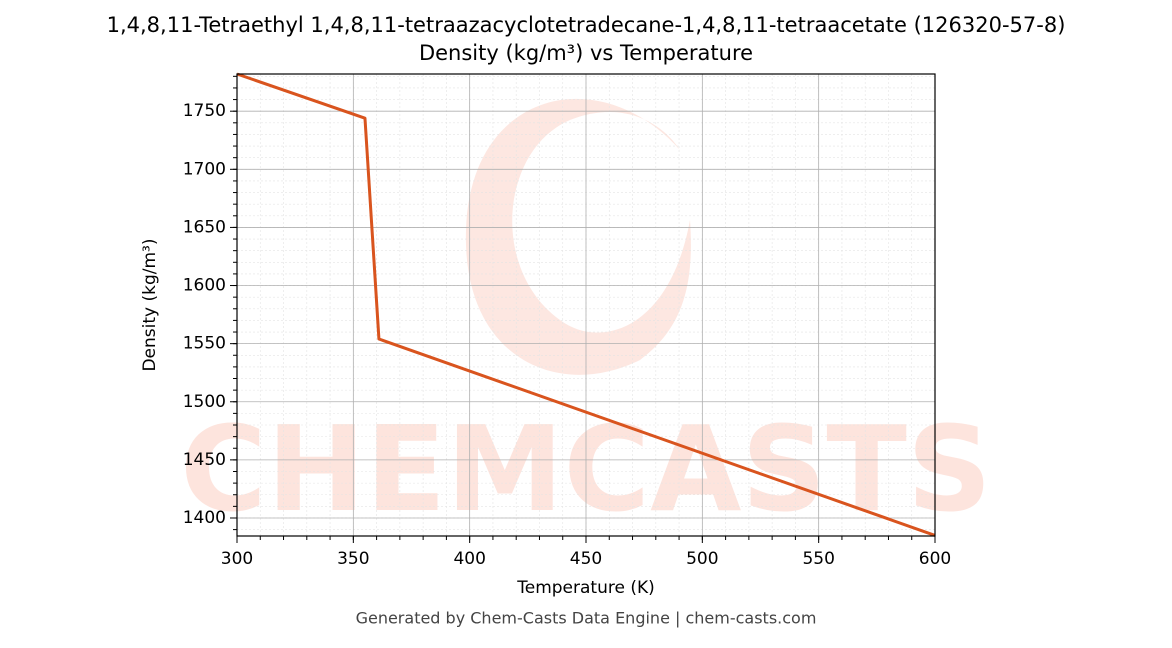 The height and width of the screenshot is (648, 1172). Describe the element at coordinates (204, 344) in the screenshot. I see `y-tick-label: 1550` at that location.